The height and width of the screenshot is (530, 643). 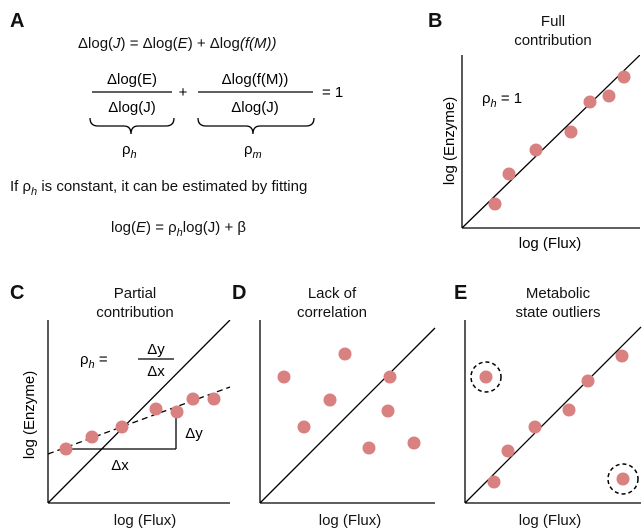 I want to click on fit-eq-part: E, so click(x=141, y=227).